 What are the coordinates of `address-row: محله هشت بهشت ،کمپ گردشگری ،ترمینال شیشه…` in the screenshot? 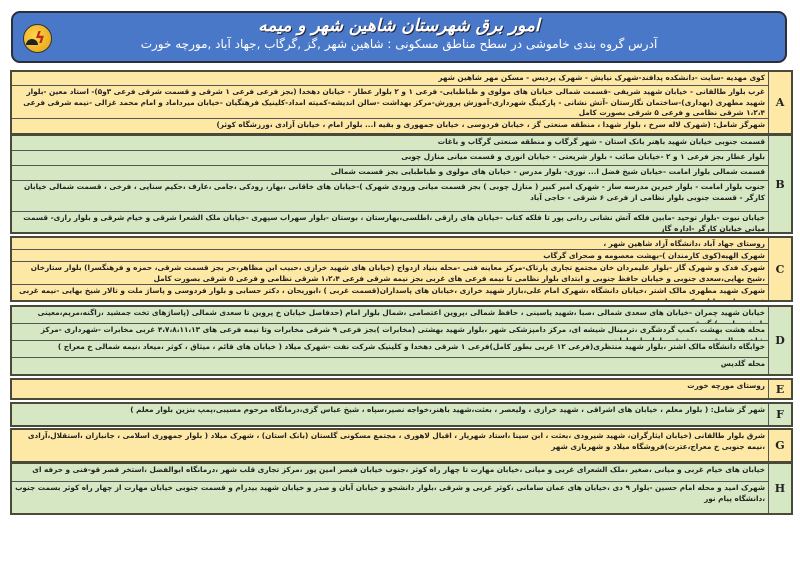 It's located at (390, 332).